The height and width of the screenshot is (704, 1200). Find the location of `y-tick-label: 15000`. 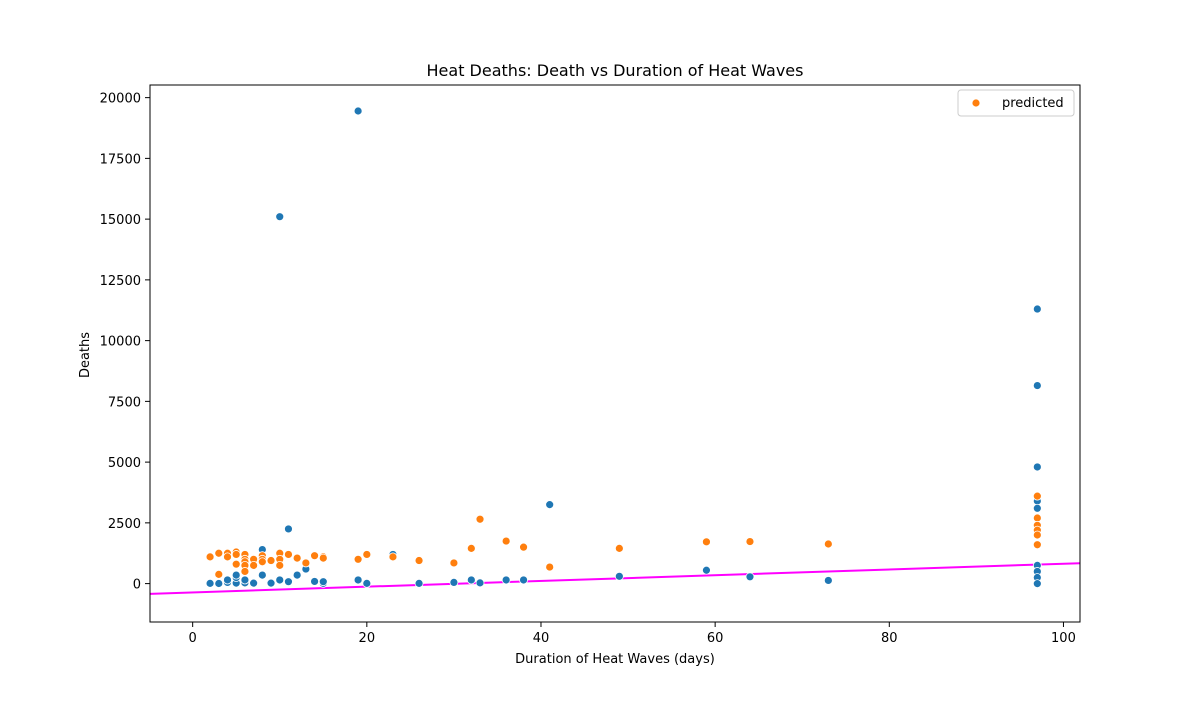

y-tick-label: 15000 is located at coordinates (120, 220).